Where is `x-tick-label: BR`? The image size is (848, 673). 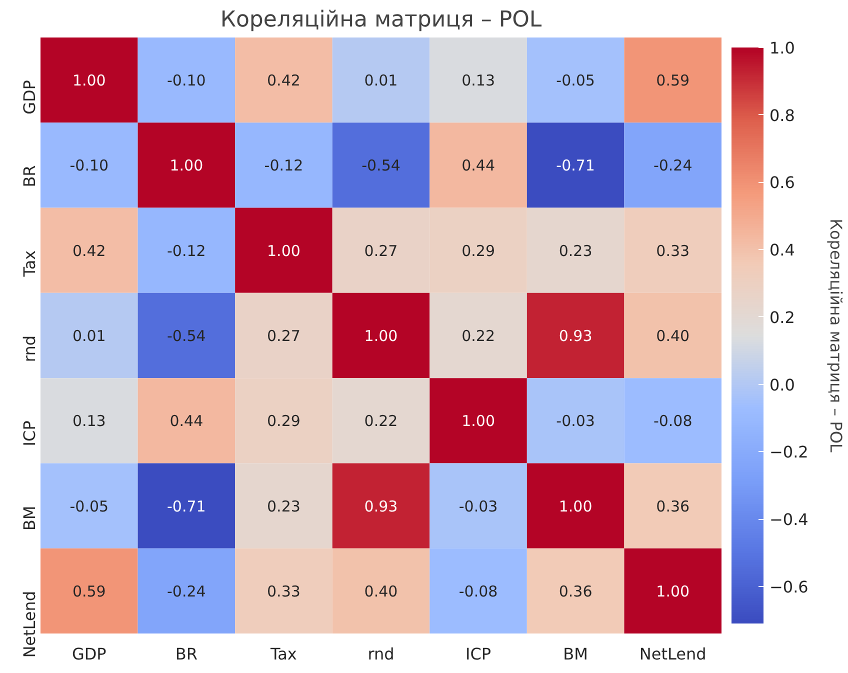
x-tick-label: BR is located at coordinates (186, 654).